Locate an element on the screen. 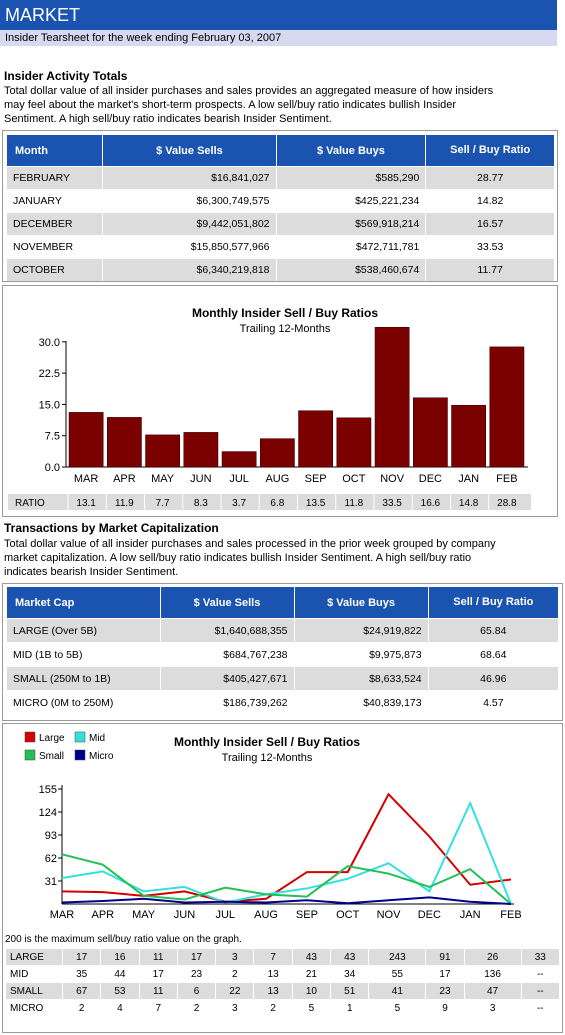 This screenshot has height=1035, width=565. x-tick-label: NOV is located at coordinates (392, 479).